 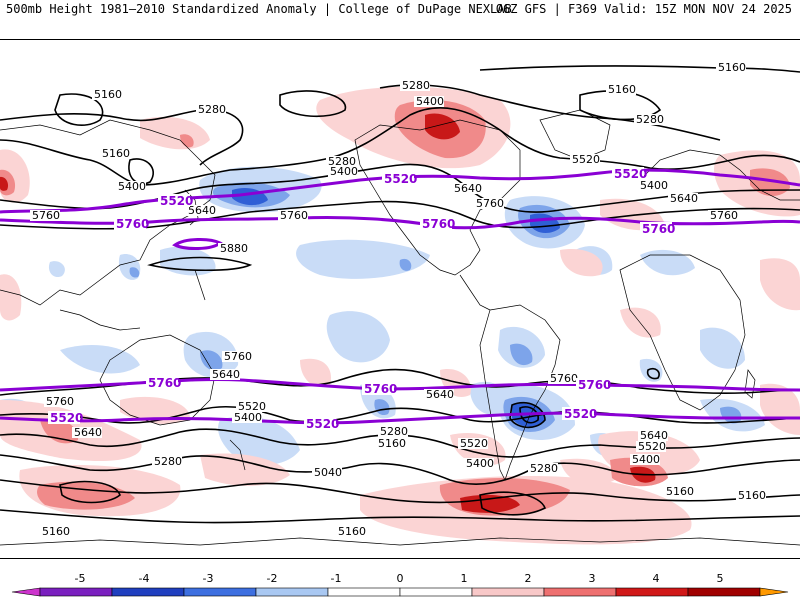 I want to click on colorbar-tick-label: -1, so click(x=336, y=578).